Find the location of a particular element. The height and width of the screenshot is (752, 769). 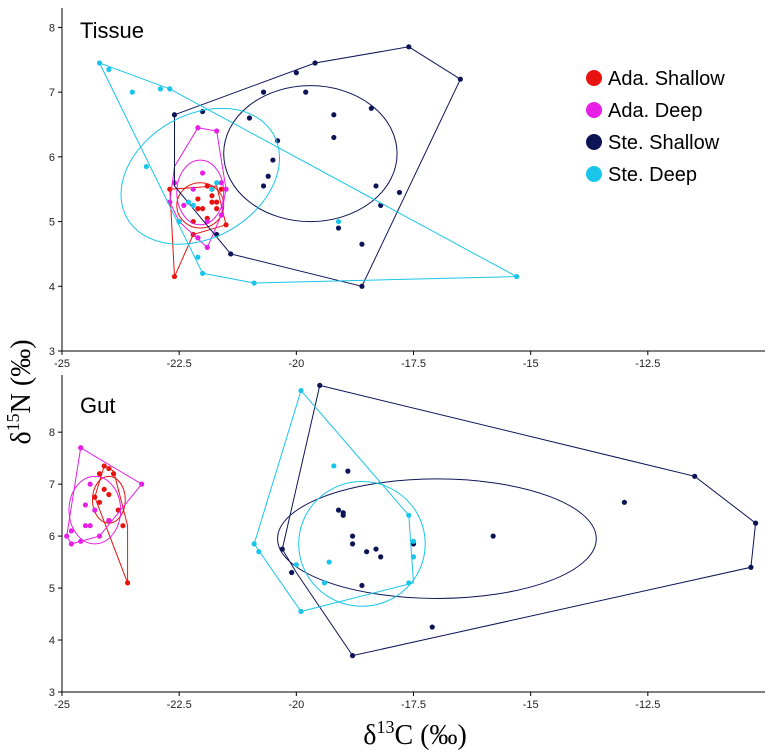

x-tick-label: -20 is located at coordinates (296, 705).